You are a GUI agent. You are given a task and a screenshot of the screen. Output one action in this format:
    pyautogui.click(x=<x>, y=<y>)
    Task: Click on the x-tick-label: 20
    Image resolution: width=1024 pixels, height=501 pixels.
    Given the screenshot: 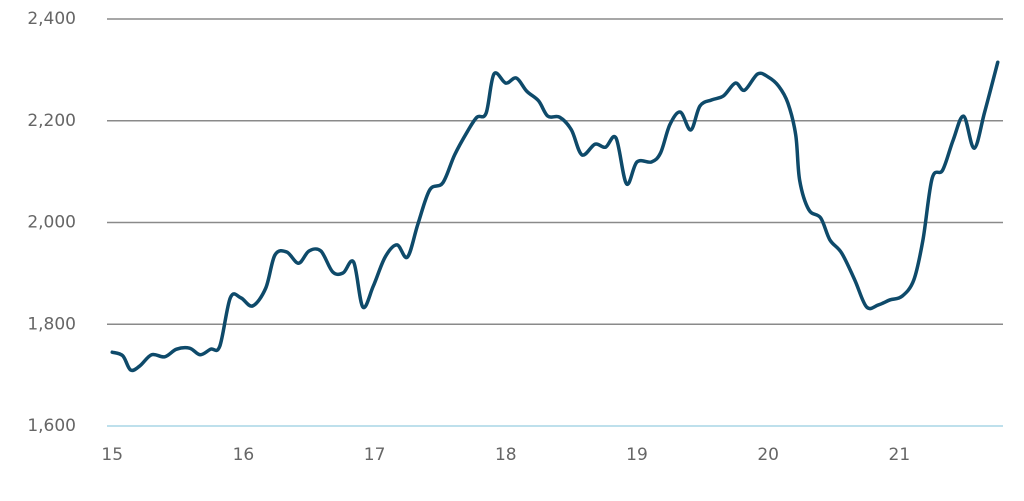 What is the action you would take?
    pyautogui.click(x=768, y=455)
    